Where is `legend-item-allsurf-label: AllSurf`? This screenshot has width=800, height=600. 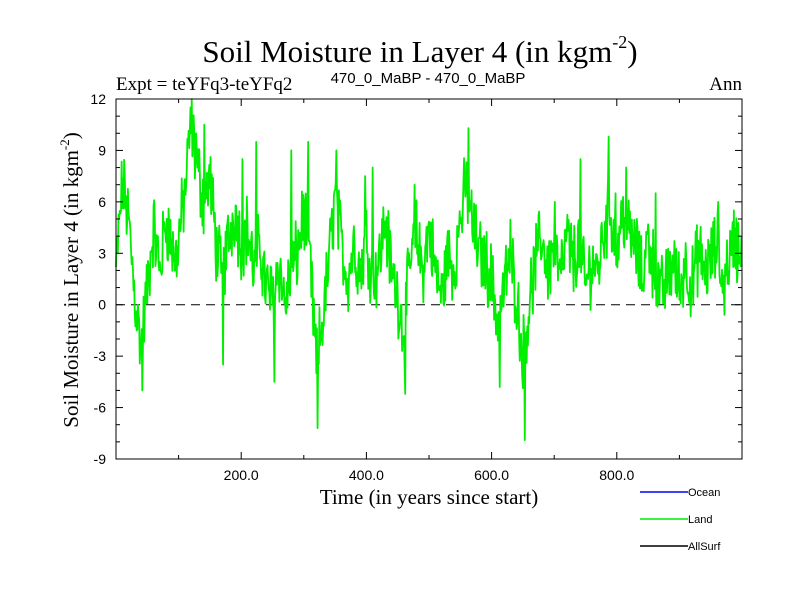 legend-item-allsurf-label: AllSurf is located at coordinates (704, 547).